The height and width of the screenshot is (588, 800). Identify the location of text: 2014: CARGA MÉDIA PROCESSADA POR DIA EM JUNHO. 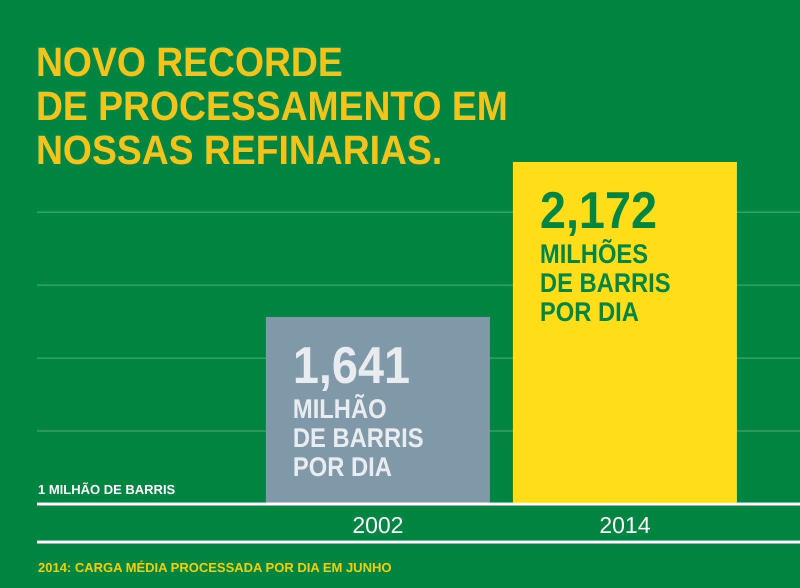
(215, 567).